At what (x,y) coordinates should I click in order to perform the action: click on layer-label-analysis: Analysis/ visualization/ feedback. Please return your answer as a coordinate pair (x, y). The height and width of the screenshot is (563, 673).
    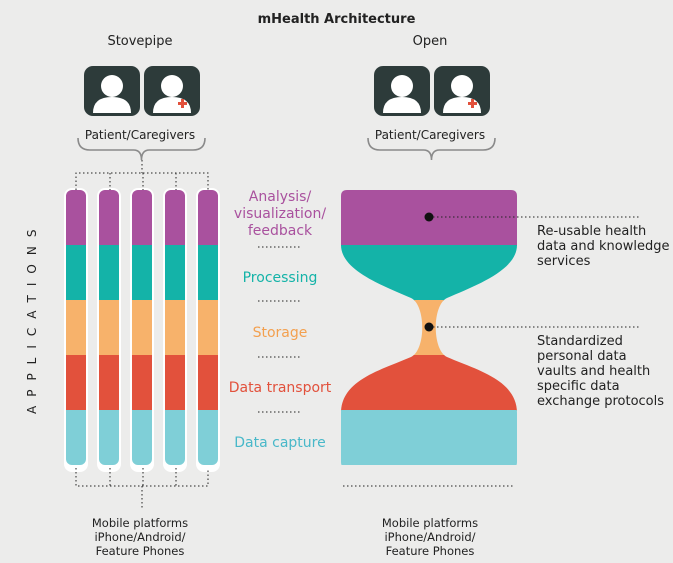
    Looking at the image, I should click on (280, 214).